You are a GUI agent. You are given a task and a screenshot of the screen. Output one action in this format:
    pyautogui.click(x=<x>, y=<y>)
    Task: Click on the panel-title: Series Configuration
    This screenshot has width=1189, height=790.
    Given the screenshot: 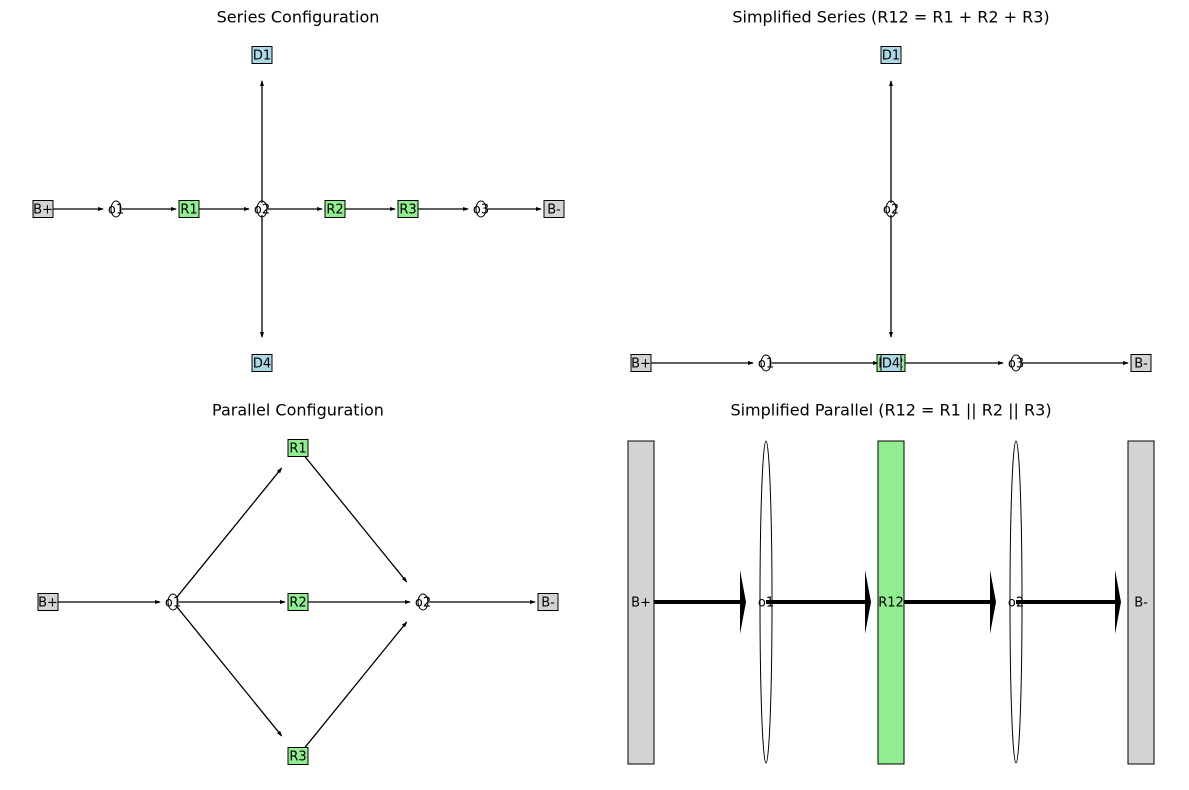 What is the action you would take?
    pyautogui.click(x=298, y=17)
    